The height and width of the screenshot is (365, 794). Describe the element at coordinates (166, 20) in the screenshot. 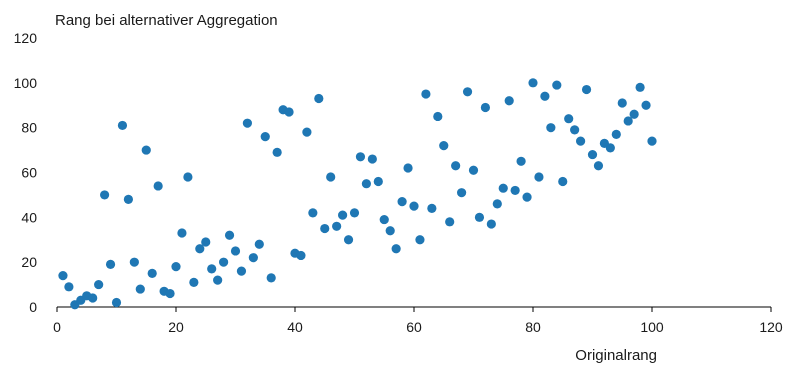

I see `y-axis-title: Rang bei alternativer Aggregation` at that location.